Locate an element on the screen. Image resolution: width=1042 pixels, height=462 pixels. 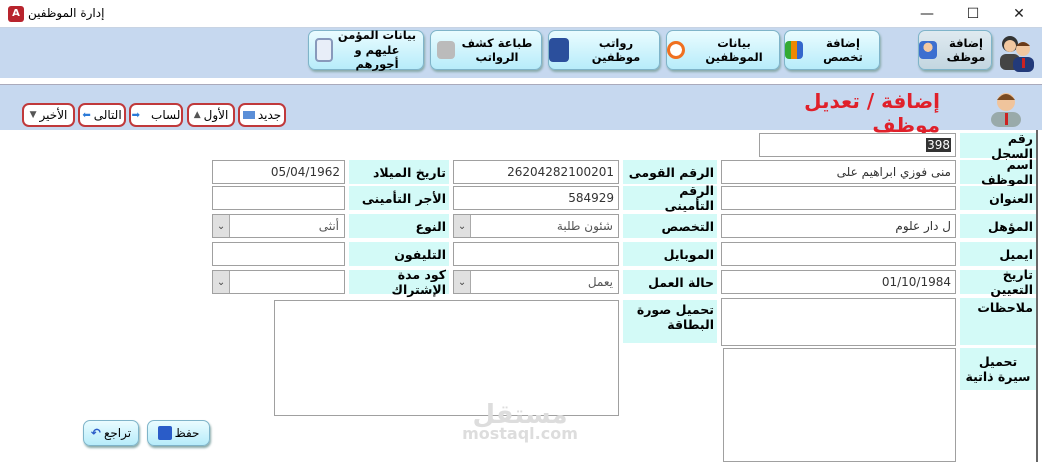
checklist-icon is located at coordinates (676, 50).